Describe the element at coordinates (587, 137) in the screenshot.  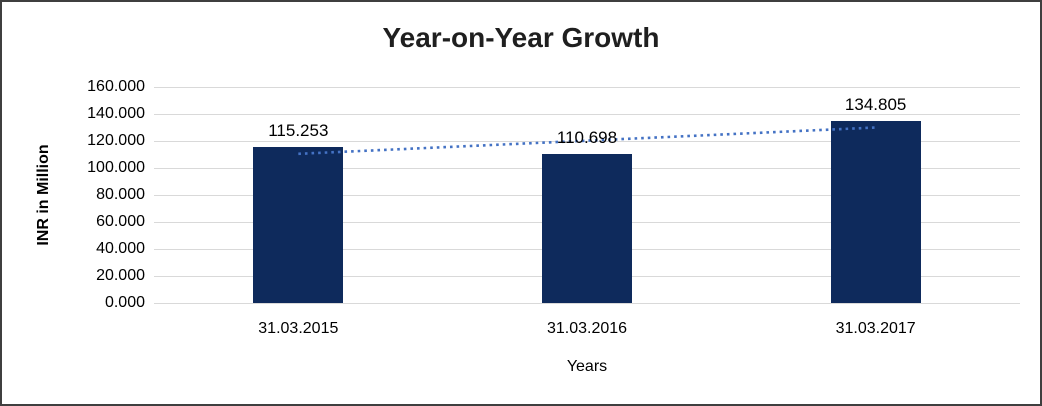
I see `bar-value-label: 110.698` at that location.